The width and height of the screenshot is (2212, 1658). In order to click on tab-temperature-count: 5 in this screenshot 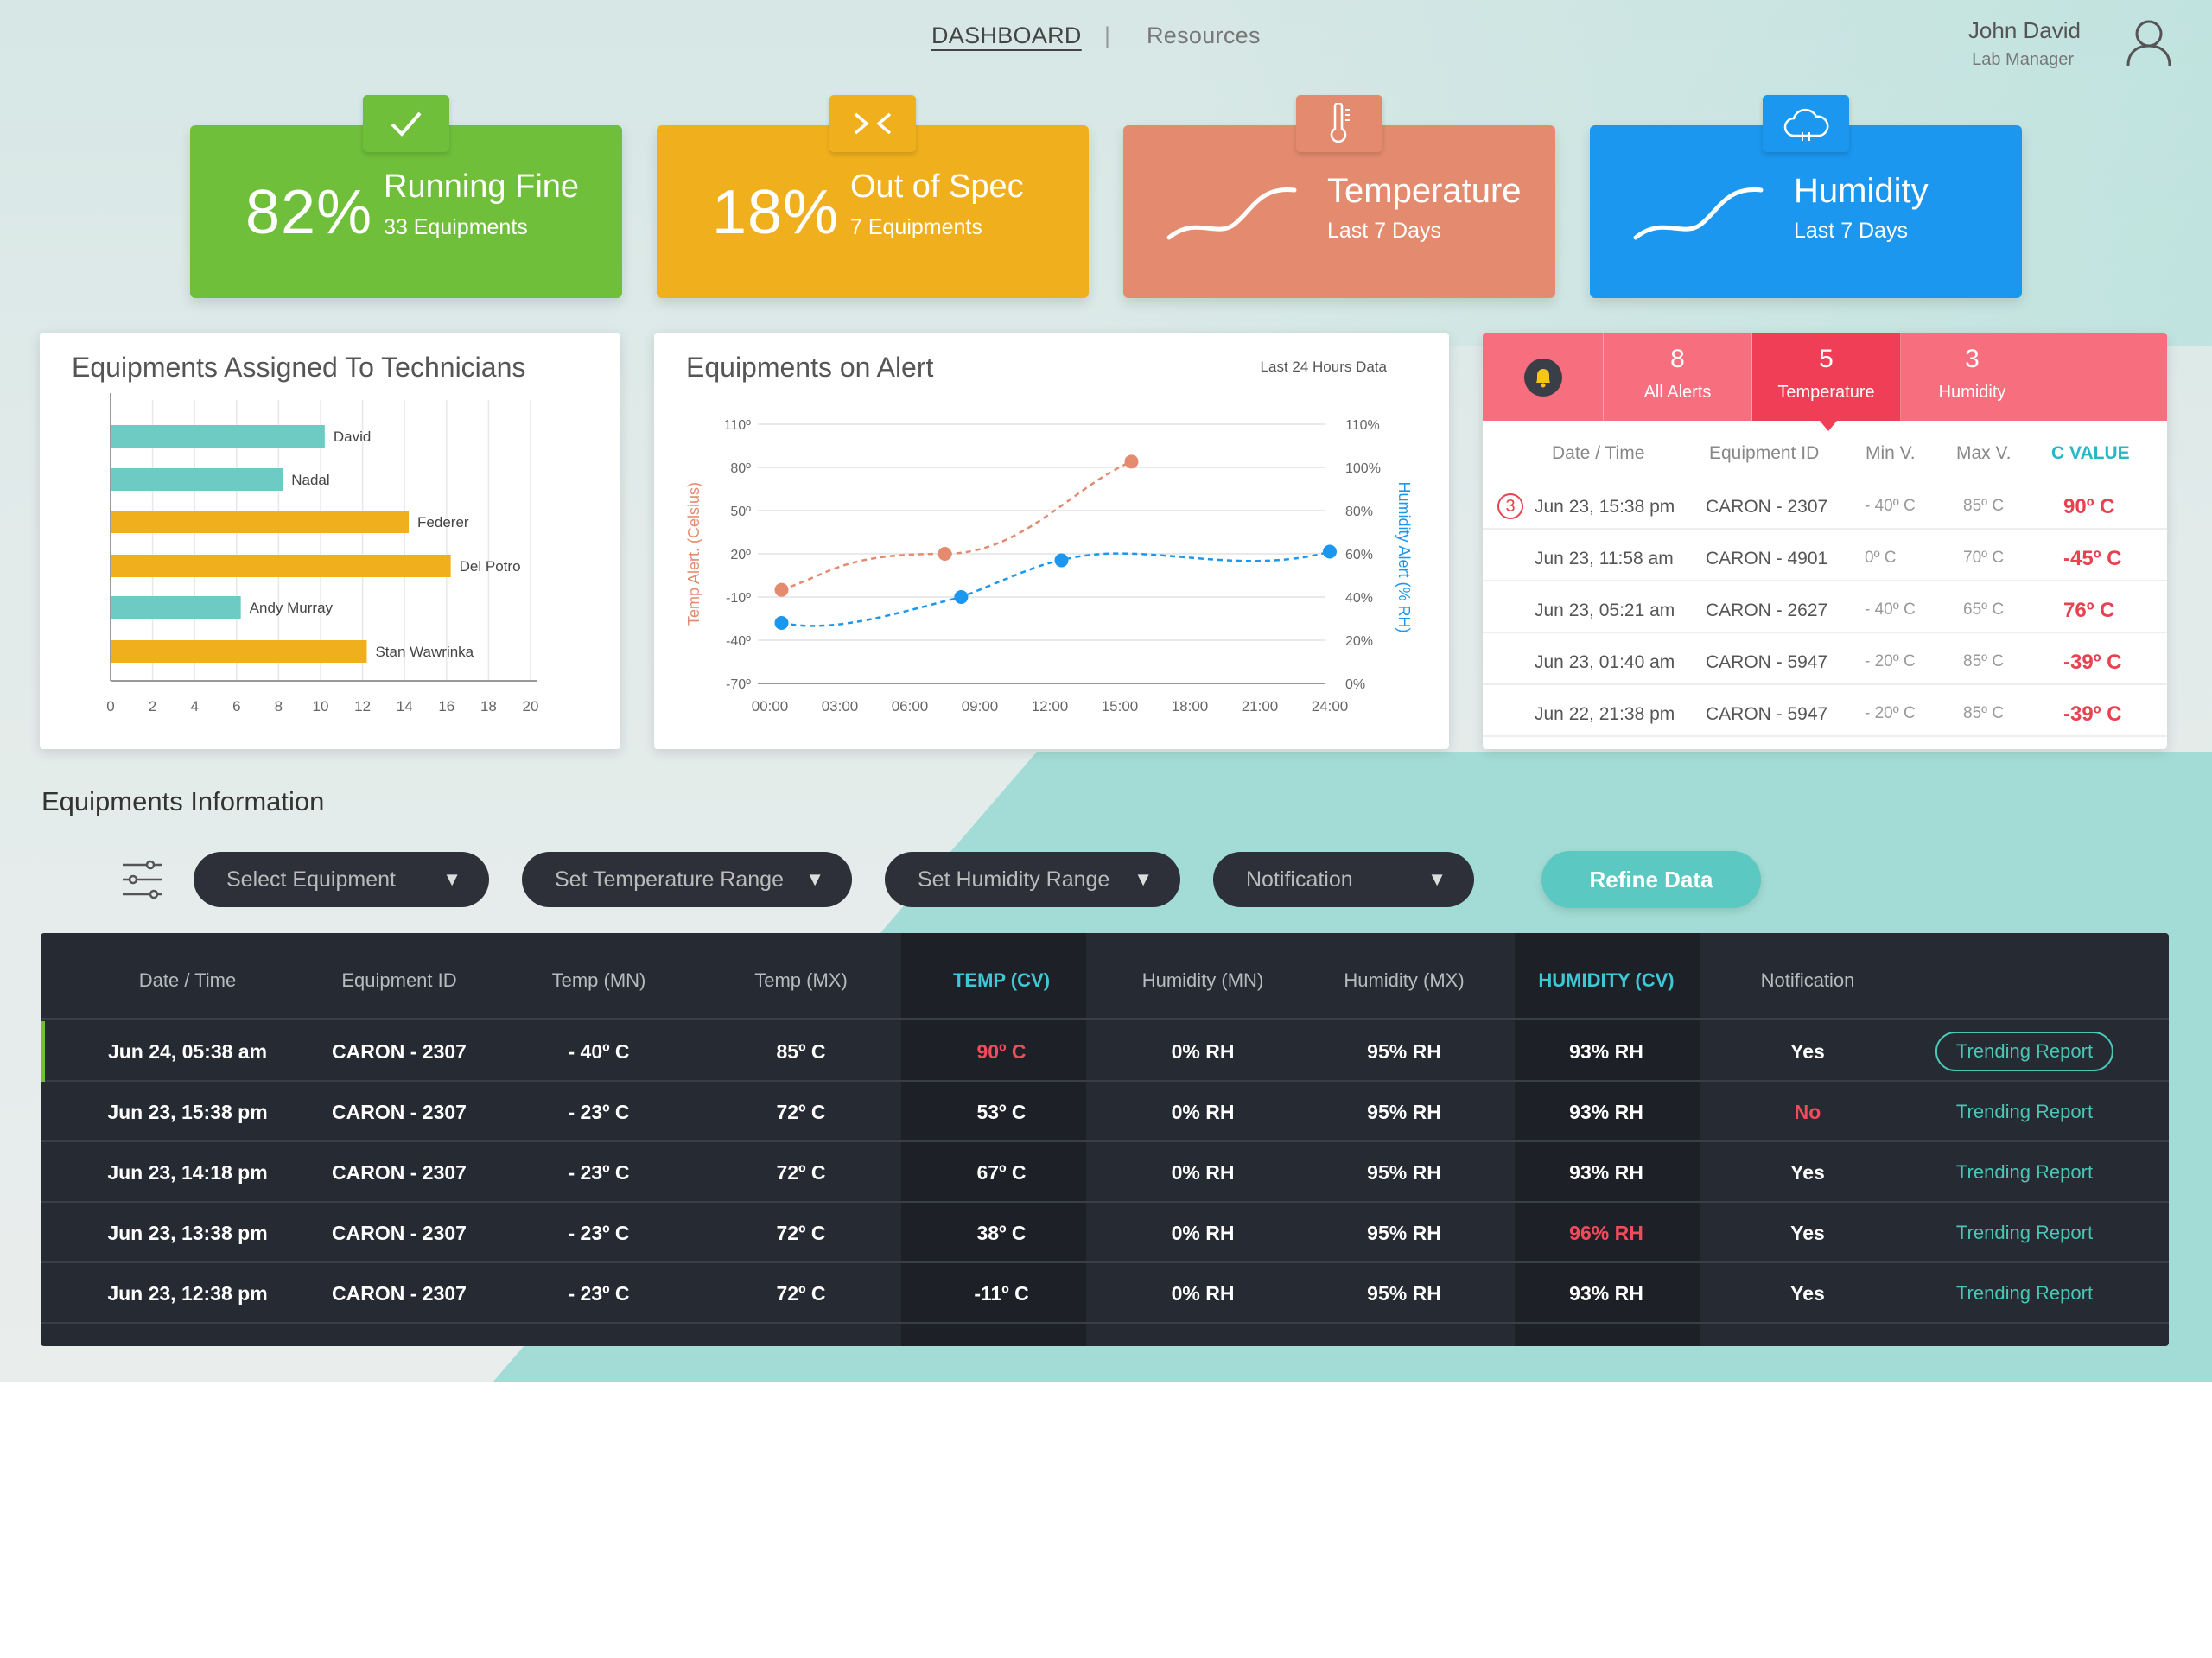, I will do `click(1827, 359)`.